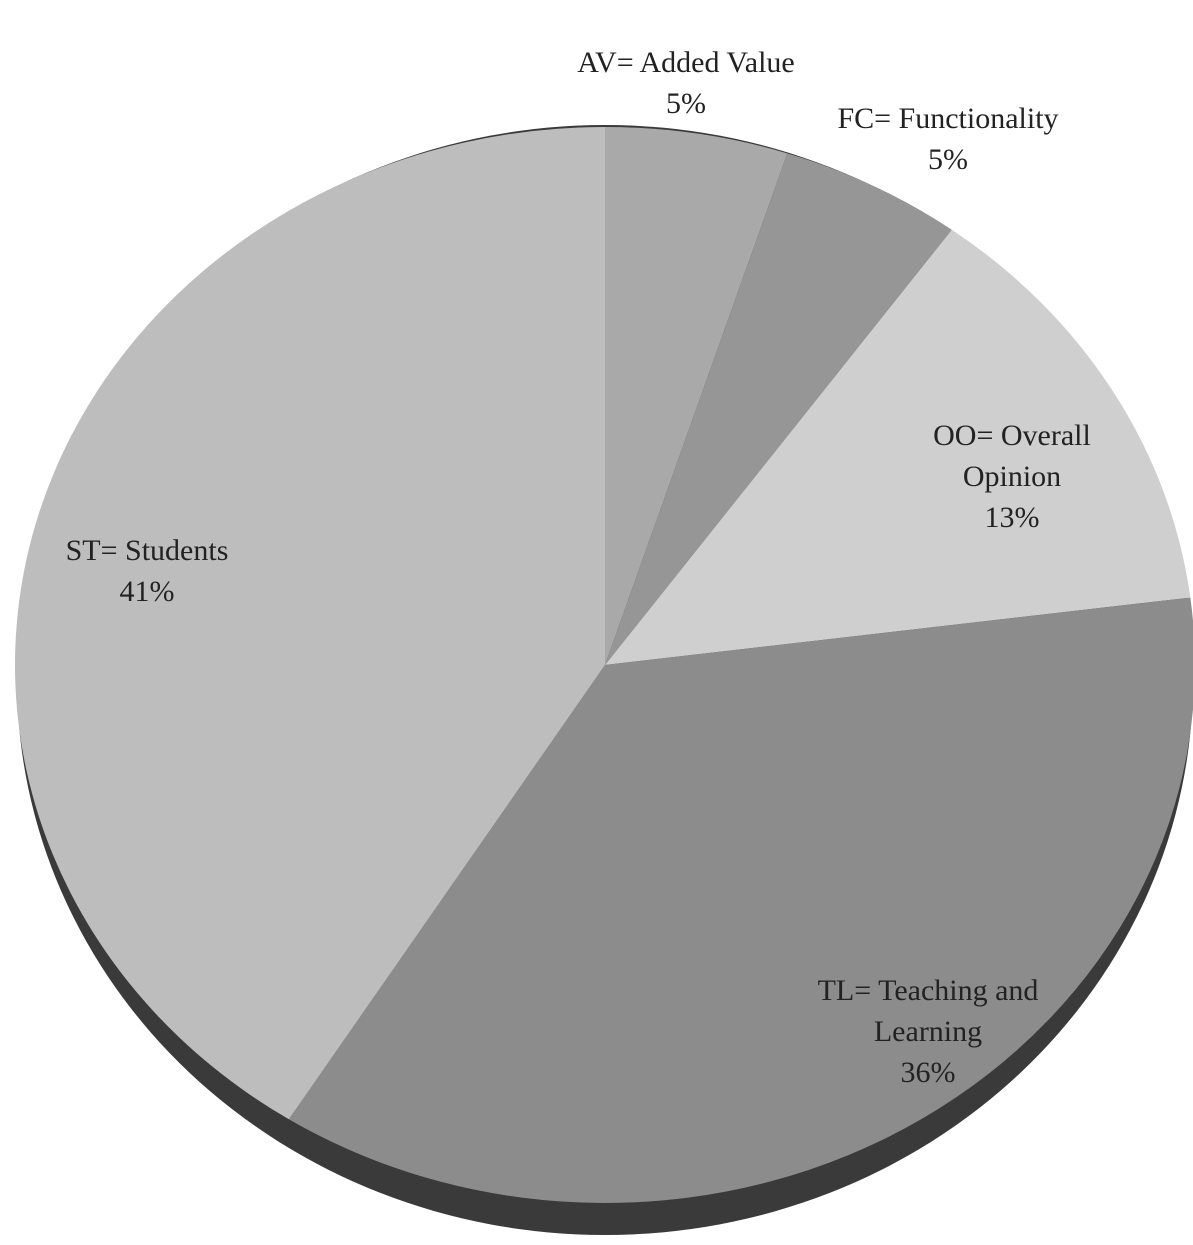 The image size is (1193, 1245). What do you see at coordinates (928, 1011) in the screenshot?
I see `slice-category: TL= Teaching and Learning` at bounding box center [928, 1011].